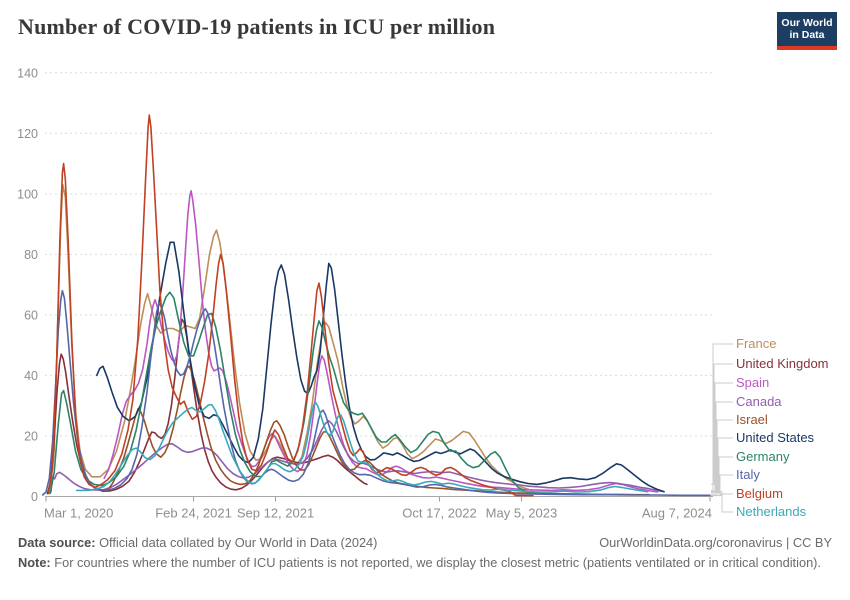  What do you see at coordinates (34, 497) in the screenshot?
I see `y-tick-label-0: 0` at bounding box center [34, 497].